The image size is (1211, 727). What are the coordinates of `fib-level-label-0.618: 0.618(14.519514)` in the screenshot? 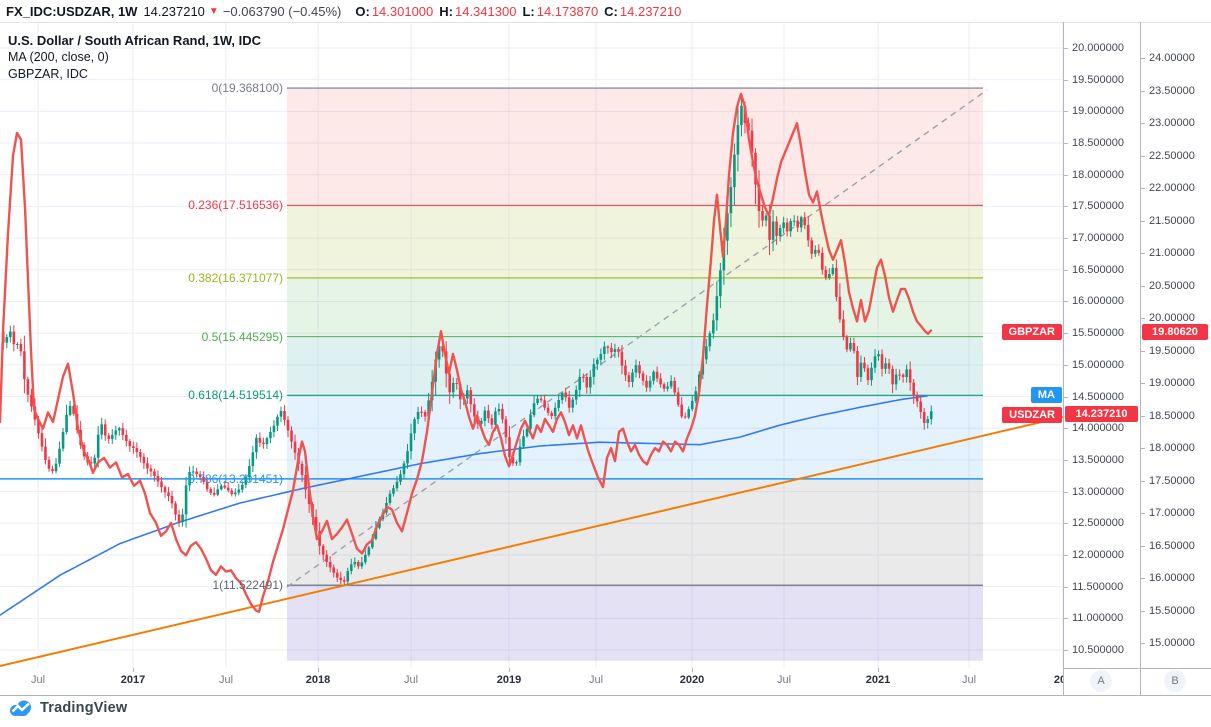 It's located at (235, 395).